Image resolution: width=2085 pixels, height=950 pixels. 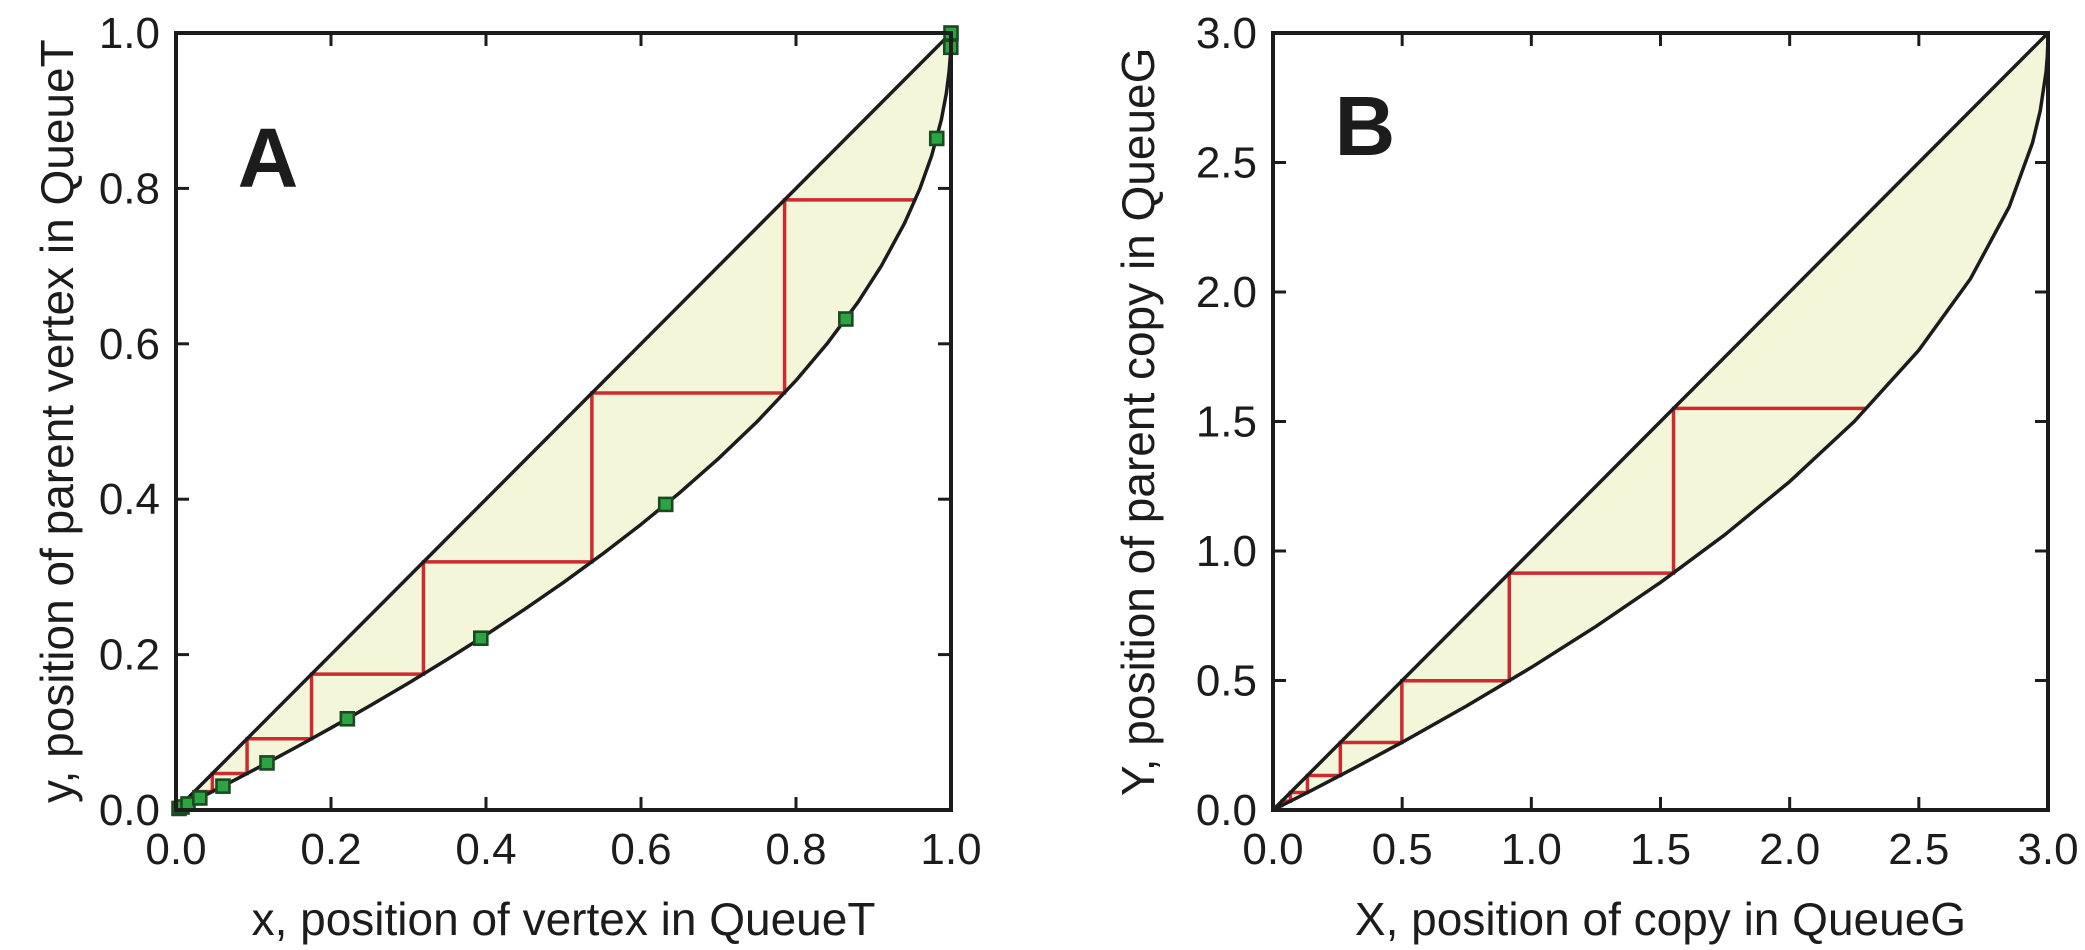 I want to click on y-tick-label: 2.5, so click(x=1226, y=163).